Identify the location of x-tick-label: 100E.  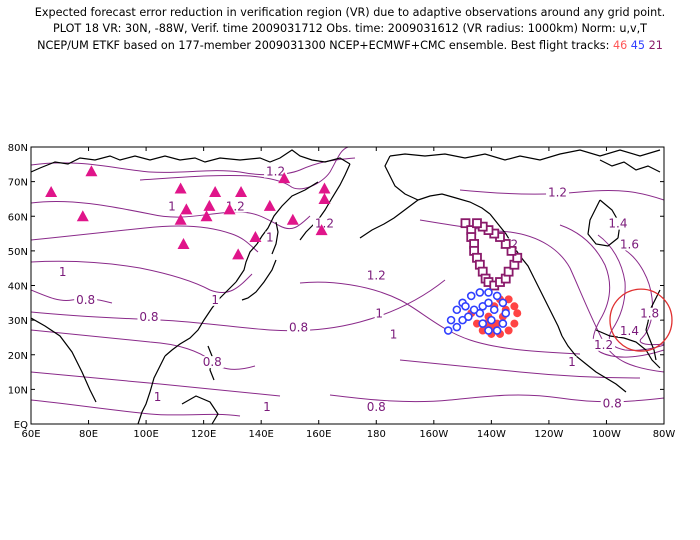
(145, 434).